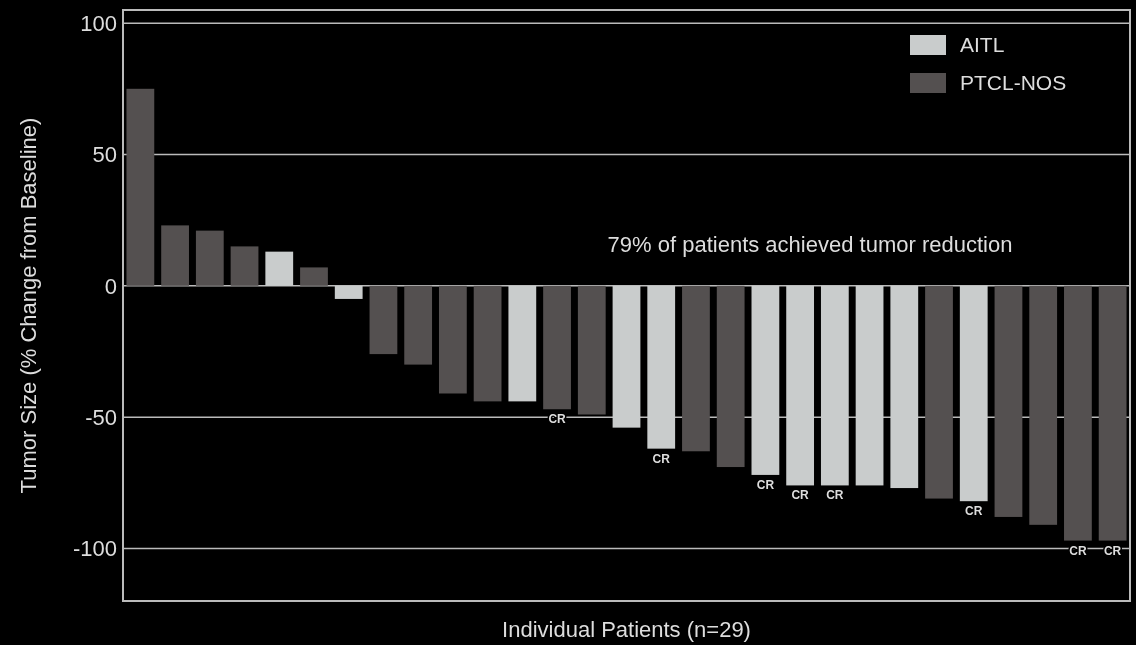  I want to click on x-axis-title: Individual Patients (n=29), so click(626, 629).